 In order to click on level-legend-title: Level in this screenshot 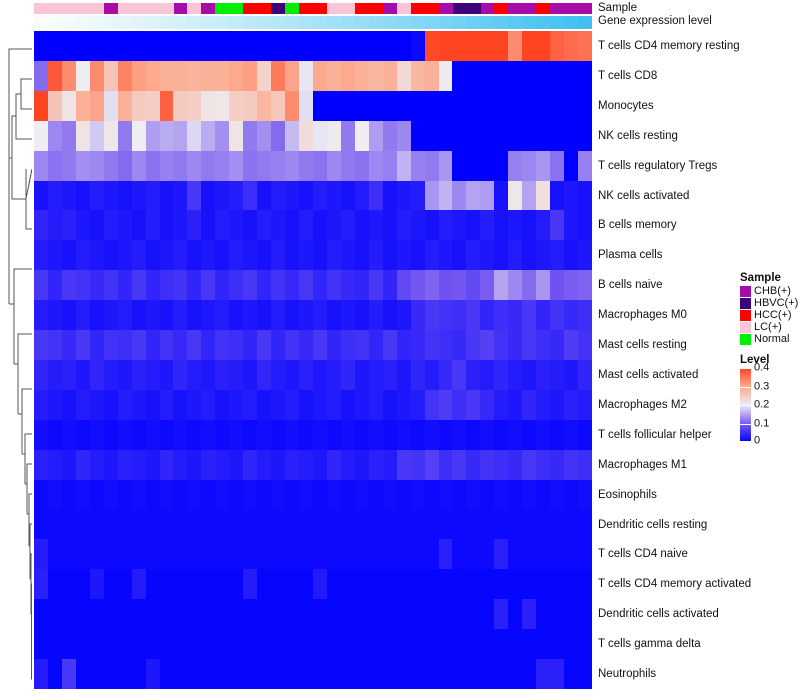, I will do `click(755, 360)`.